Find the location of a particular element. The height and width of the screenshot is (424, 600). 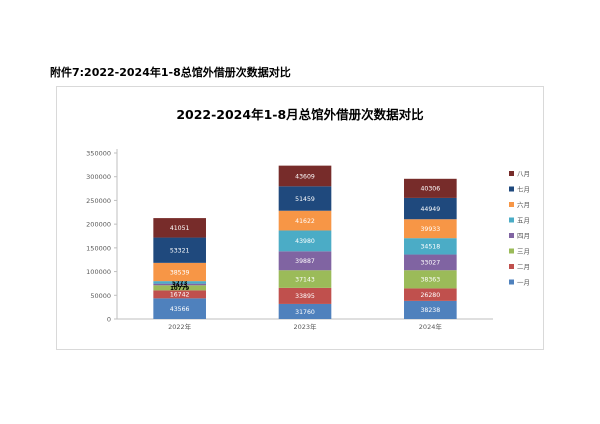

data-label: 40306 is located at coordinates (430, 189).